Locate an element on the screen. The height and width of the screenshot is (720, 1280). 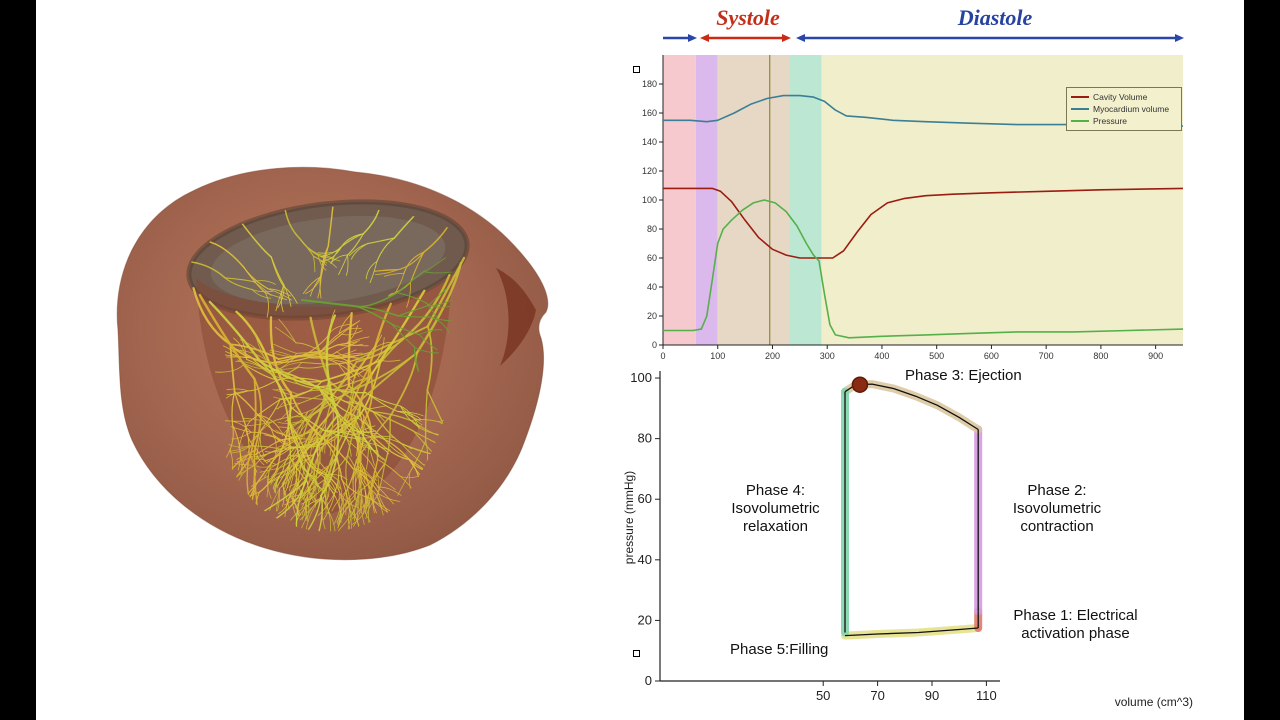
y-tick-label: 180 is located at coordinates (649, 84).